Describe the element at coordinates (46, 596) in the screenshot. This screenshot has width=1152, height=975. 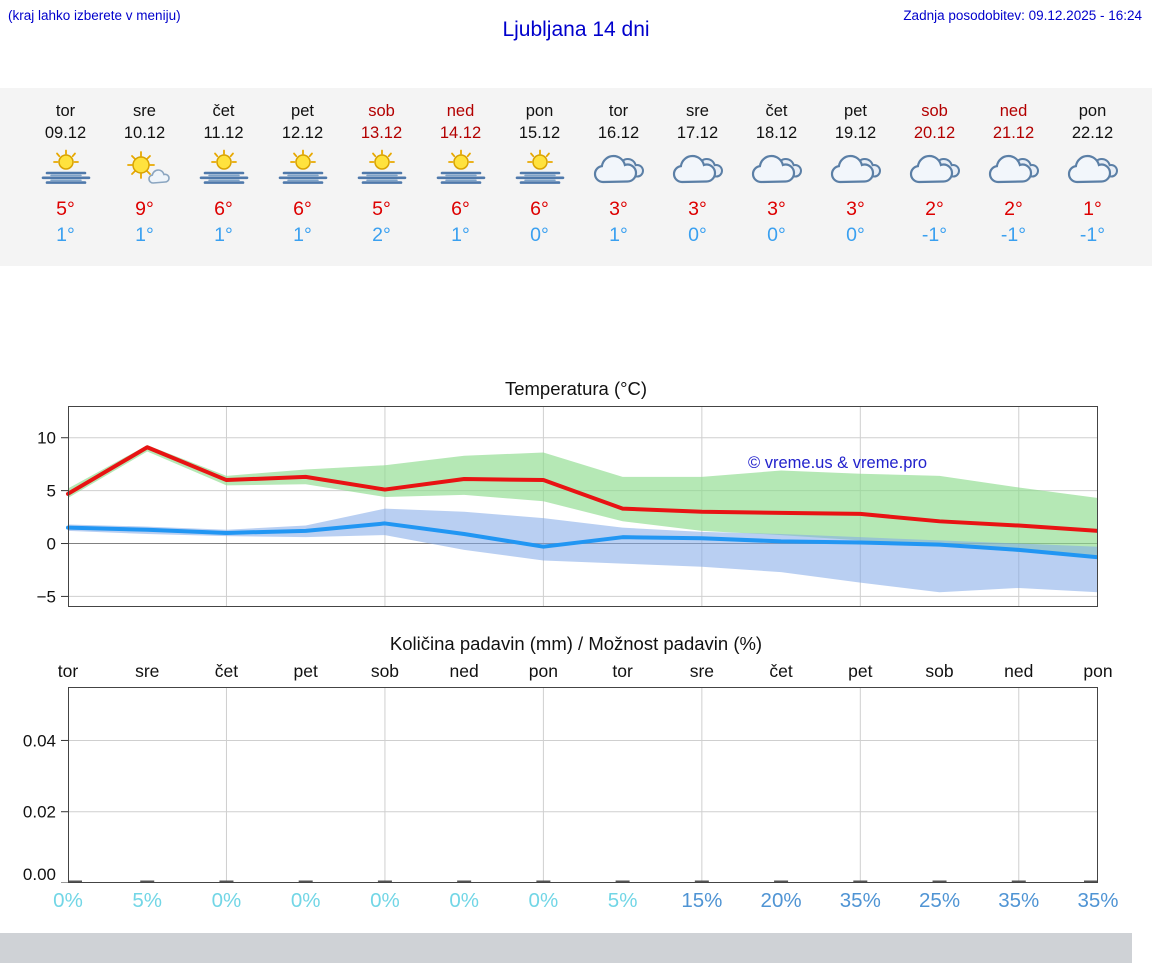
I see `svg-text: −5` at that location.